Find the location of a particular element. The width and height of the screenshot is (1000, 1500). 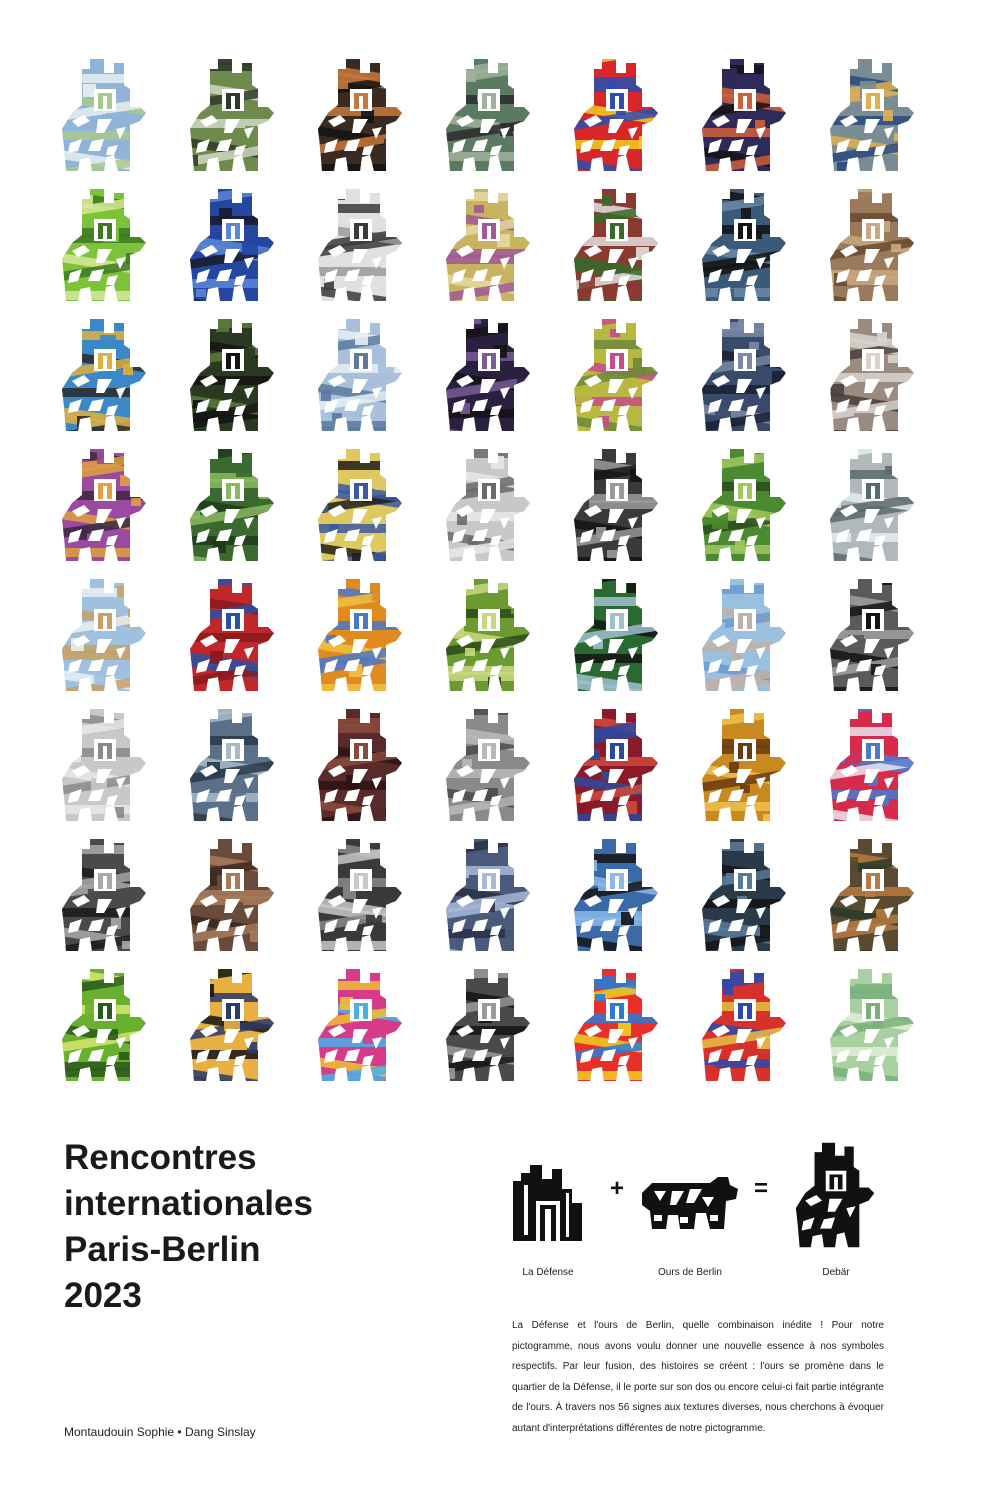

title-line: Paris-Berlin is located at coordinates (162, 1249).